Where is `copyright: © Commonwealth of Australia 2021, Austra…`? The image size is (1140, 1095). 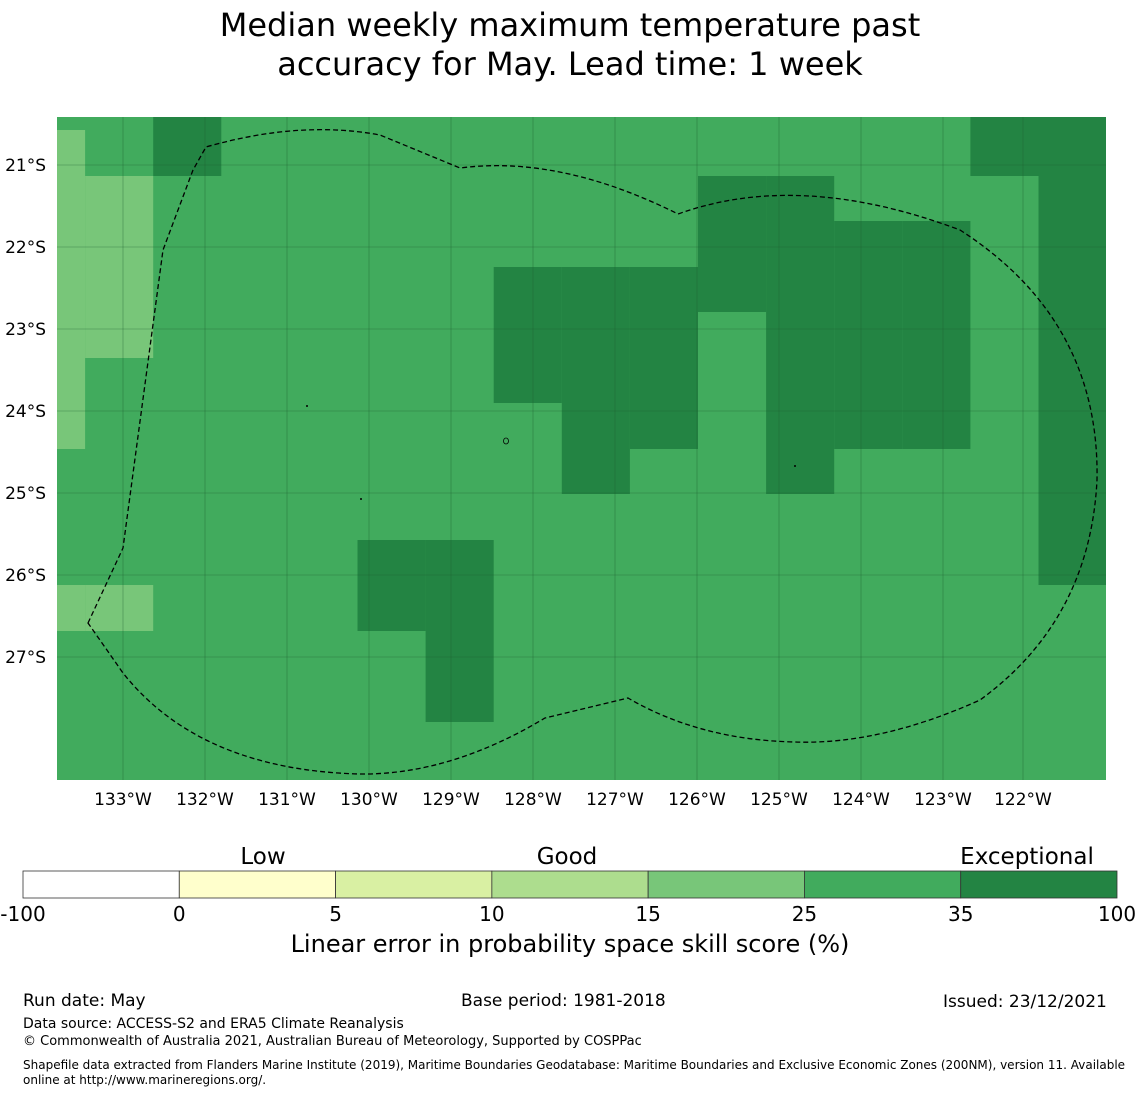 copyright: © Commonwealth of Australia 2021, Austra… is located at coordinates (332, 1041).